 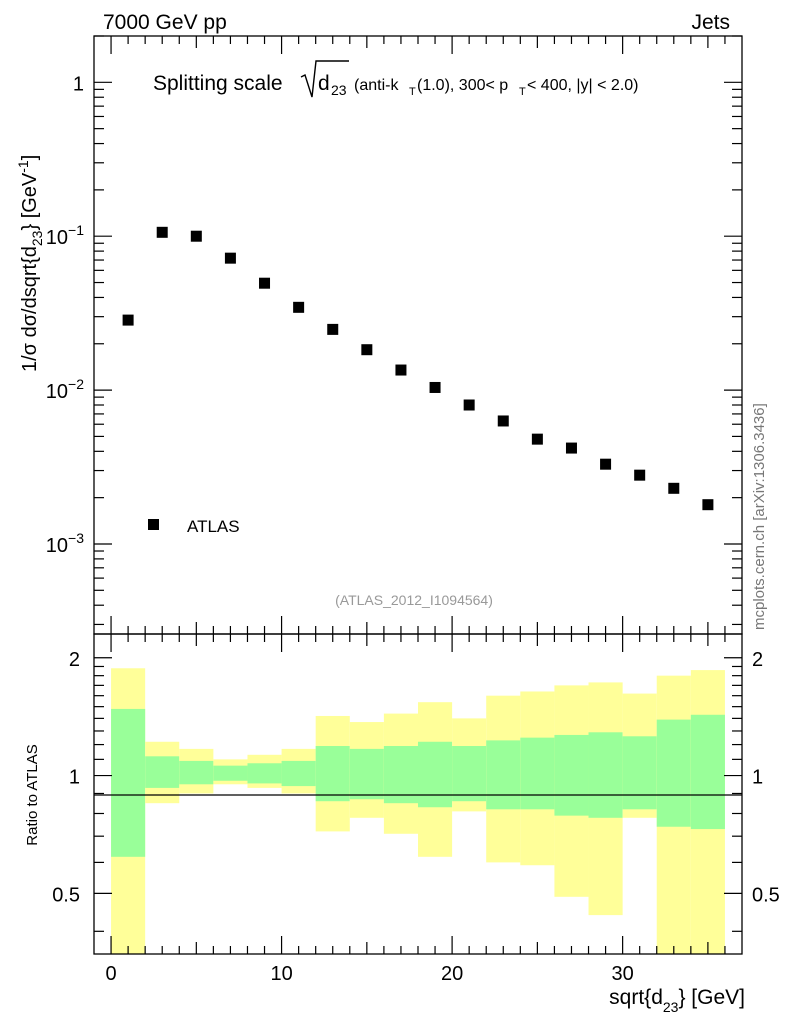 I want to click on y-tick-label: 10⁻³, so click(x=65, y=543).